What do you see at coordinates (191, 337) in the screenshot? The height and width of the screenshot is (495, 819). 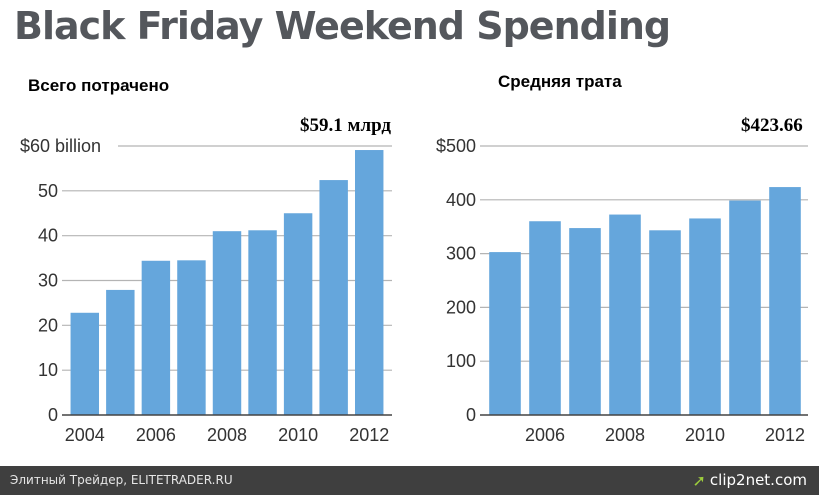 I see `total-bar-2007` at bounding box center [191, 337].